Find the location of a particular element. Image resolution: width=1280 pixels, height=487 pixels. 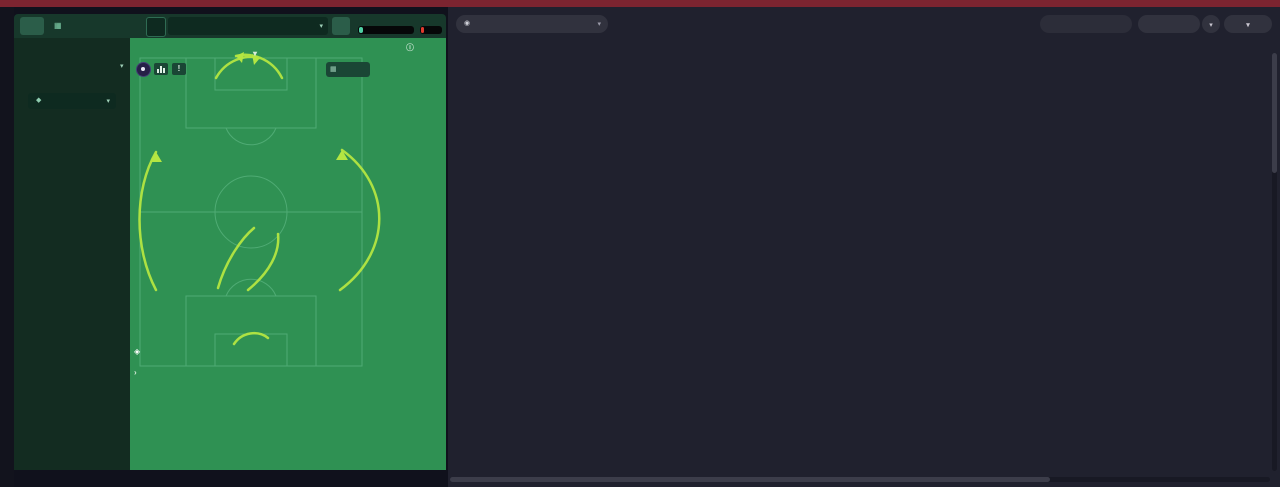

diamond-icon: ◈ is located at coordinates (137, 351).